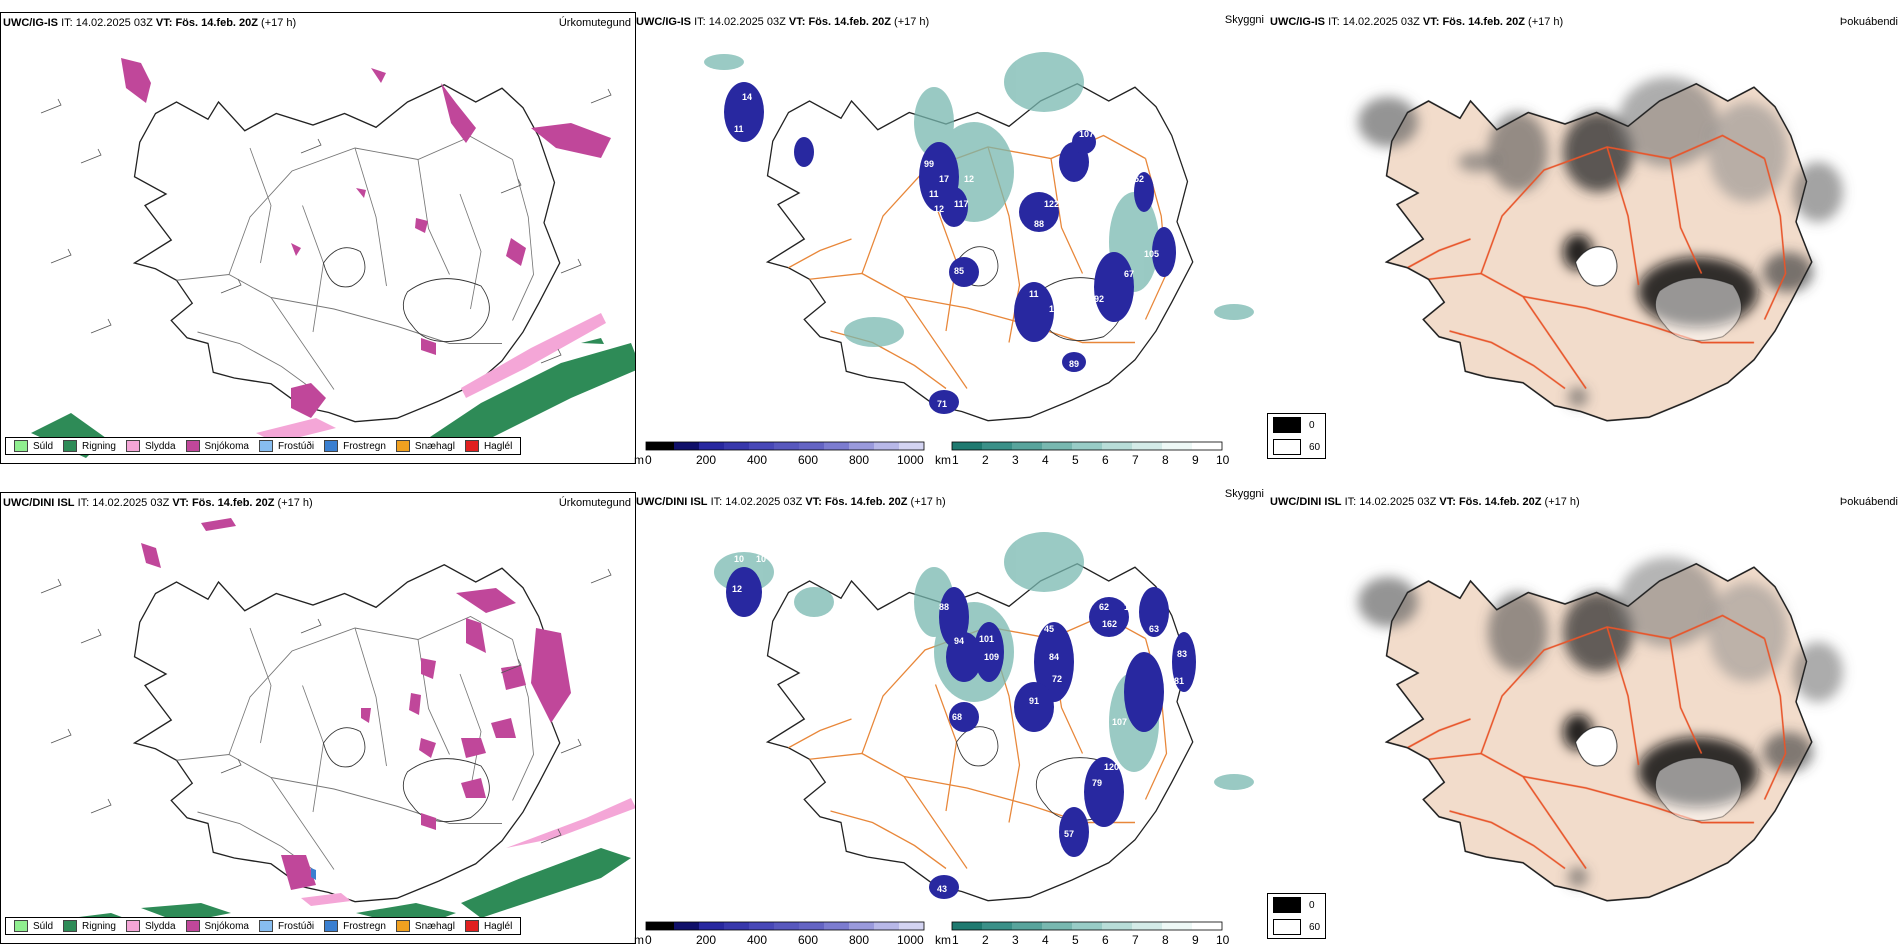 This screenshot has width=1900, height=950. Describe the element at coordinates (1139, 179) in the screenshot. I see `cloud-value: 52` at that location.